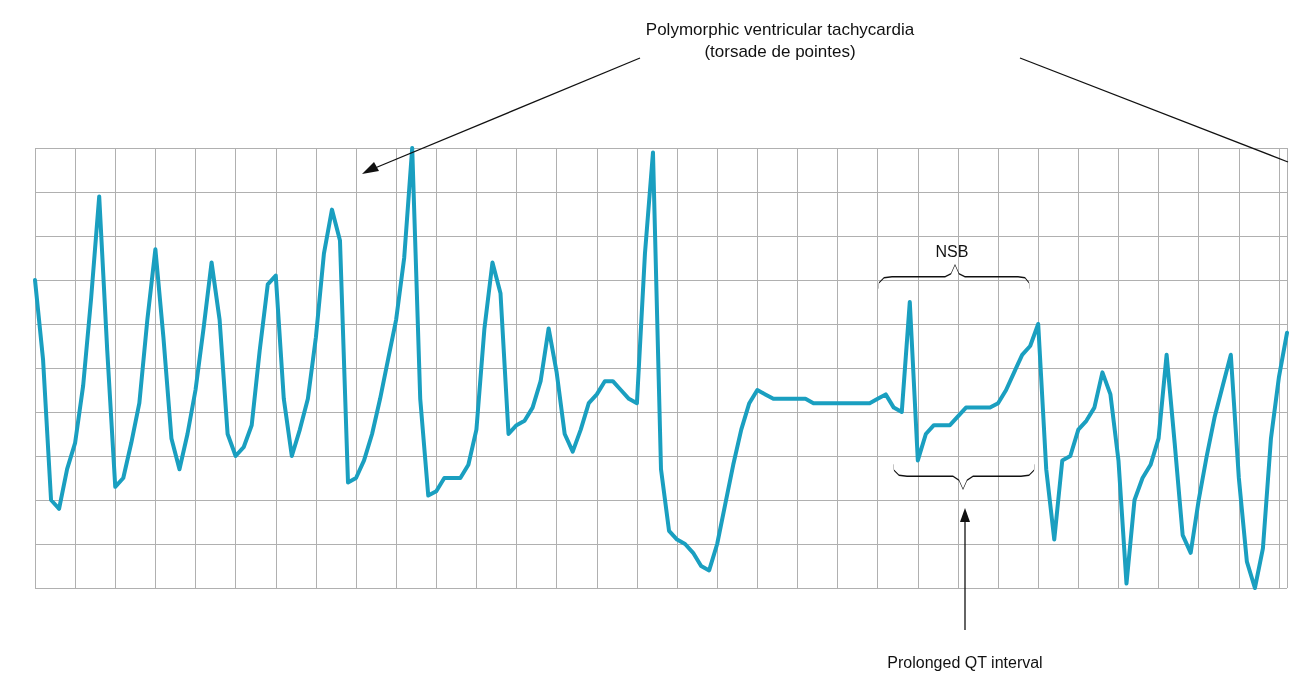 Image resolution: width=1290 pixels, height=679 pixels. What do you see at coordinates (965, 662) in the screenshot?
I see `text: Prolonged QT interval` at bounding box center [965, 662].